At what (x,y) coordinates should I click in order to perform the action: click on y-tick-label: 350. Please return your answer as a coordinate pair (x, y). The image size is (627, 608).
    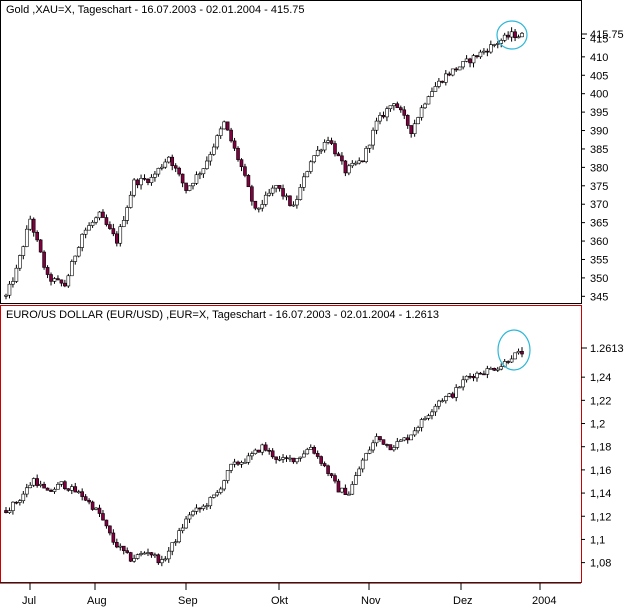
    Looking at the image, I should click on (599, 279).